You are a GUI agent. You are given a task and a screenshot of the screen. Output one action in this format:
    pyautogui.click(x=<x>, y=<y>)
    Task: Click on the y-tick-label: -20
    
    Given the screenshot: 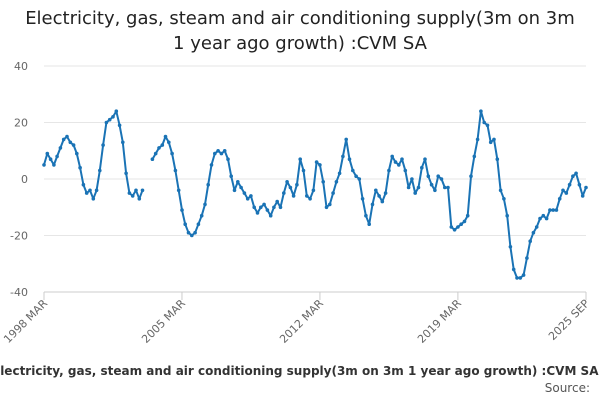 What is the action you would take?
    pyautogui.click(x=19, y=236)
    